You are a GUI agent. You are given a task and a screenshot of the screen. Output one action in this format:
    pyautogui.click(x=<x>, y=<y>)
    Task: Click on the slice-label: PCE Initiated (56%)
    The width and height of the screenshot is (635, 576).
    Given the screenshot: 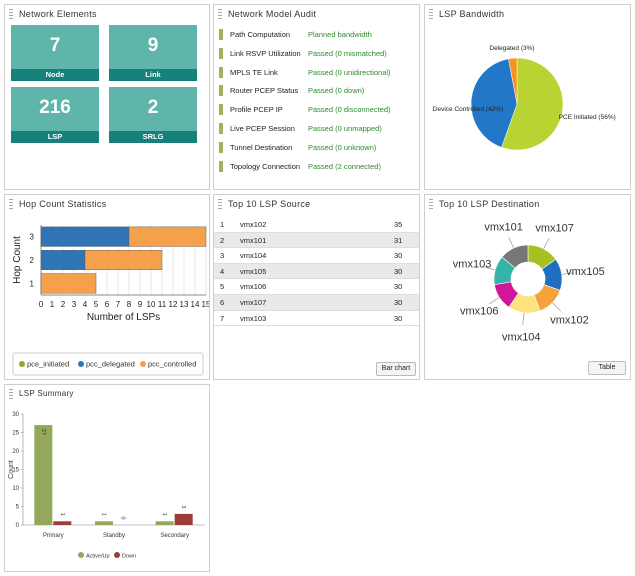 What is the action you would take?
    pyautogui.click(x=587, y=117)
    